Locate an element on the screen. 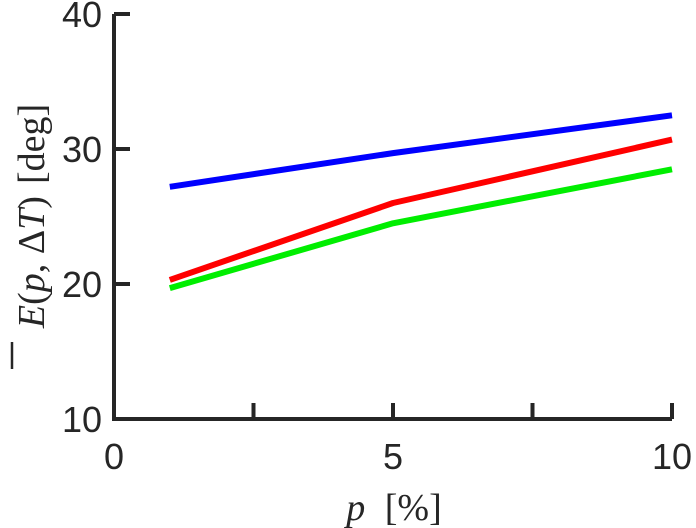 This screenshot has width=696, height=528. y-axis-label-group: E(p, ΔT) [deg] is located at coordinates (31, 236).